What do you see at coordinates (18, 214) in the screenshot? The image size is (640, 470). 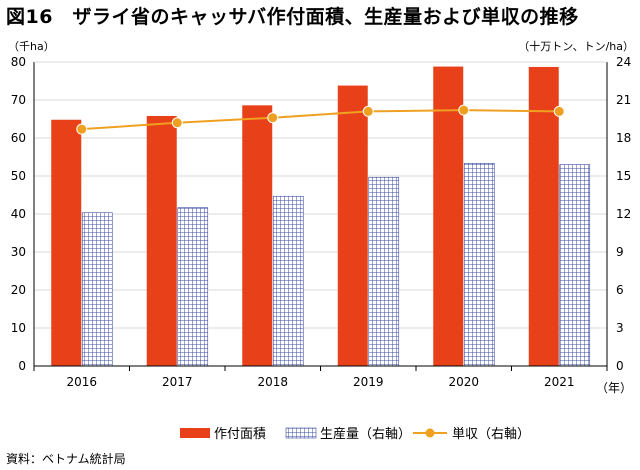 I see `left-tick-label: 40` at bounding box center [18, 214].